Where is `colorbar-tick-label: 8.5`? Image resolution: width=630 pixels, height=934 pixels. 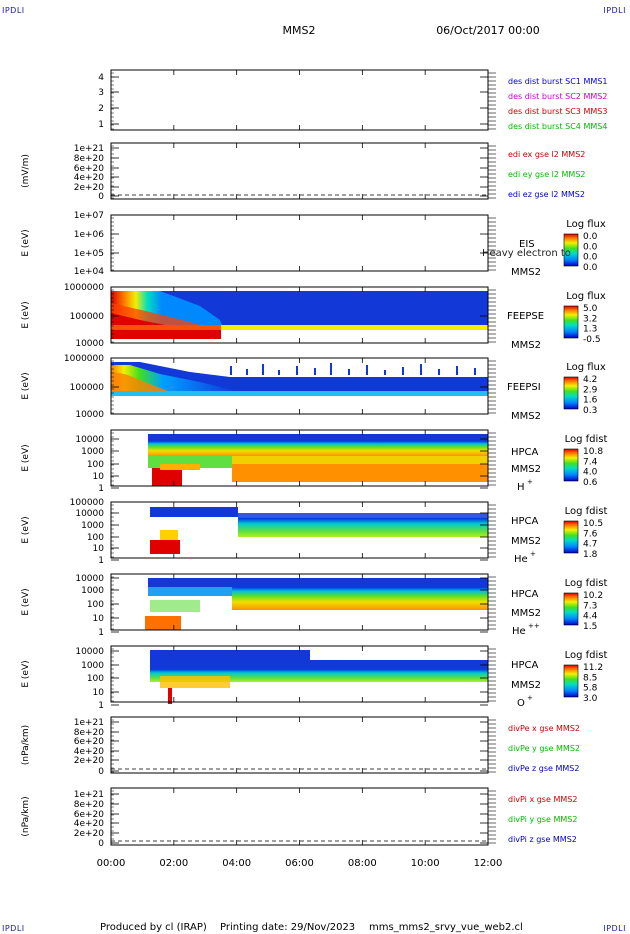
colorbar-tick-label: 8.5 is located at coordinates (590, 678).